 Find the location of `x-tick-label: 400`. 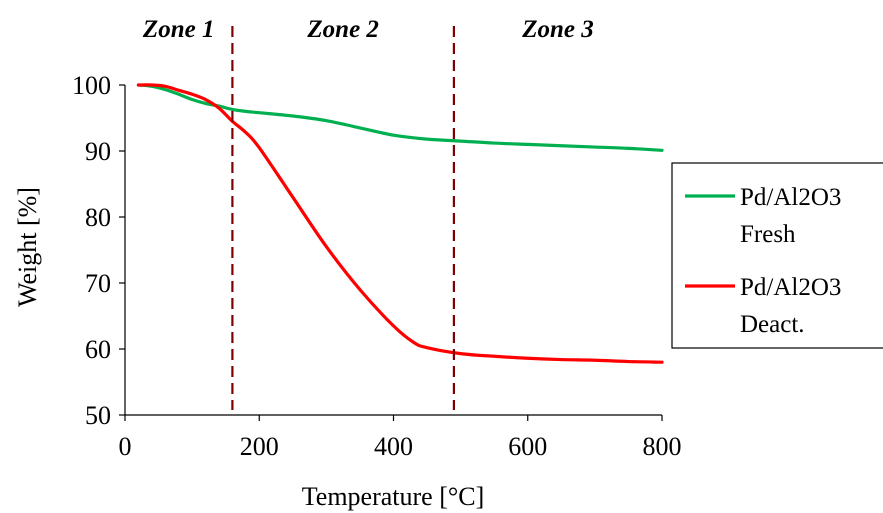

x-tick-label: 400 is located at coordinates (393, 446).